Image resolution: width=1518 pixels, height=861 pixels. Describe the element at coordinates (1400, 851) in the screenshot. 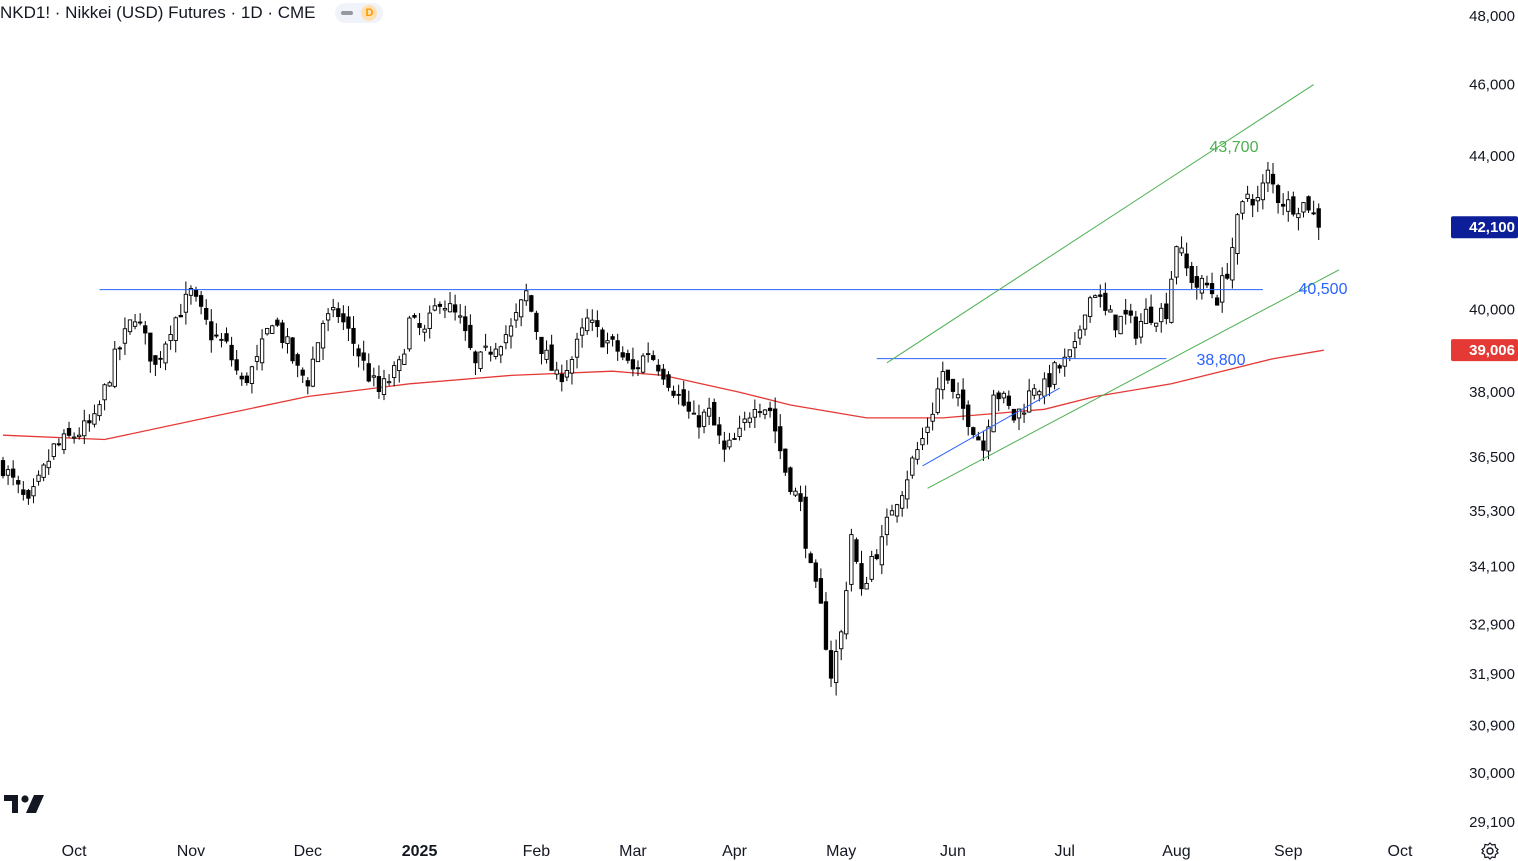

I see `time-tick-label: Oct` at that location.